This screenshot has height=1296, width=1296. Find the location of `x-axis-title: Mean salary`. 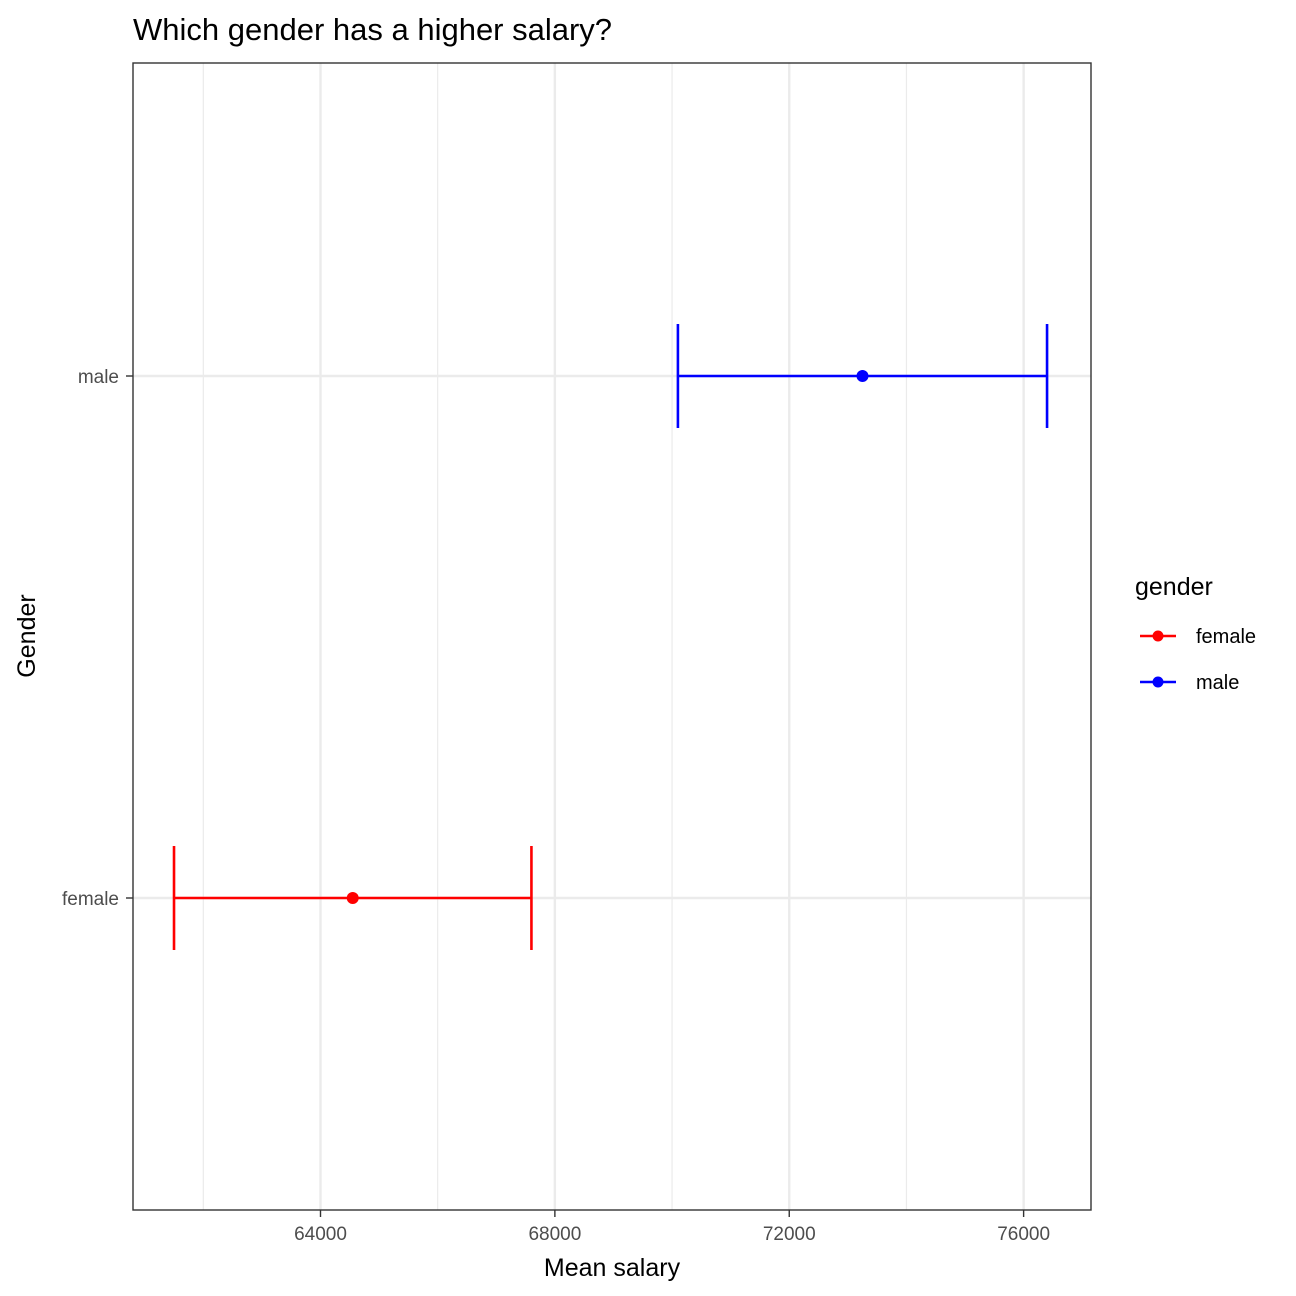

x-axis-title: Mean salary is located at coordinates (612, 1268).